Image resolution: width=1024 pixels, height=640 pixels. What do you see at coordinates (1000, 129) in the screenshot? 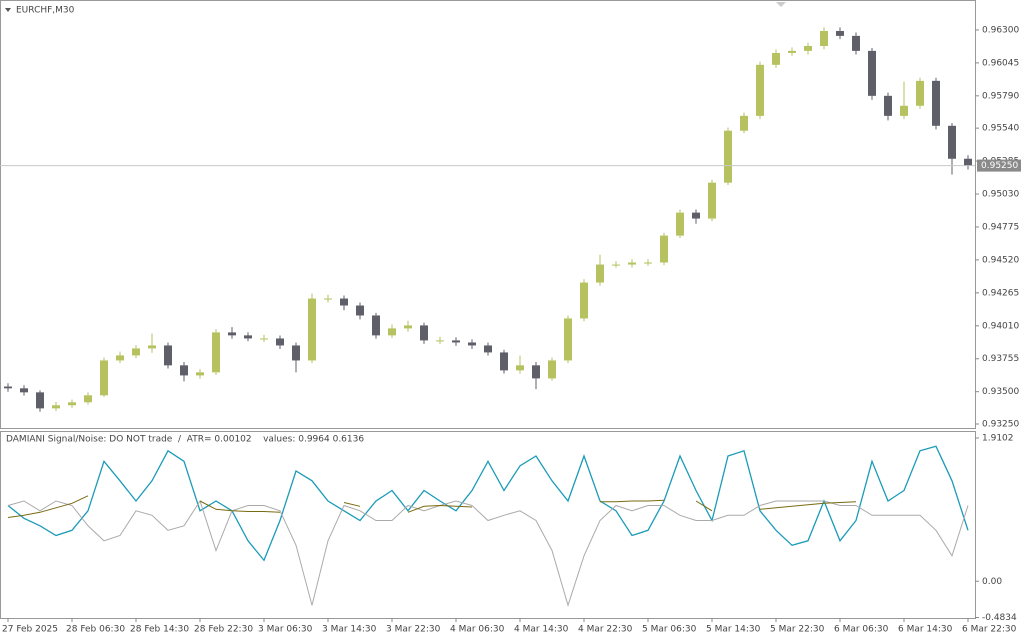
I see `y-tick-label: 0.95540` at bounding box center [1000, 129].